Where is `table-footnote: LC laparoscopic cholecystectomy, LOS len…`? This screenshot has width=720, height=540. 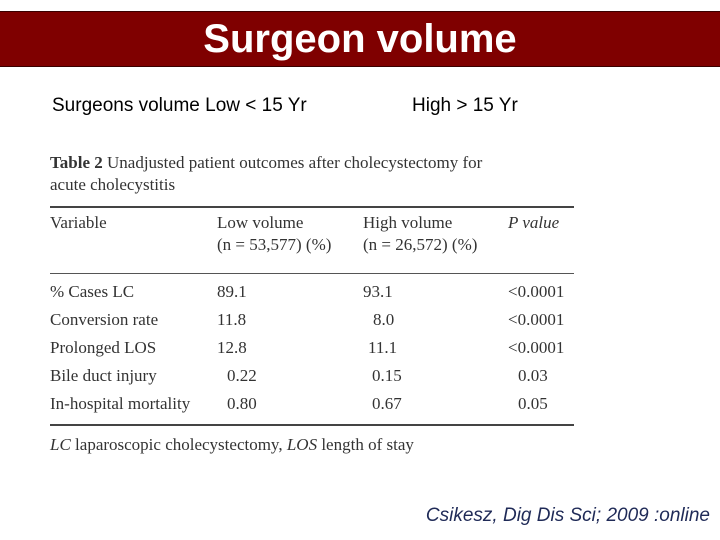
table-footnote: LC laparoscopic cholecystectomy, LOS len… is located at coordinates (312, 445).